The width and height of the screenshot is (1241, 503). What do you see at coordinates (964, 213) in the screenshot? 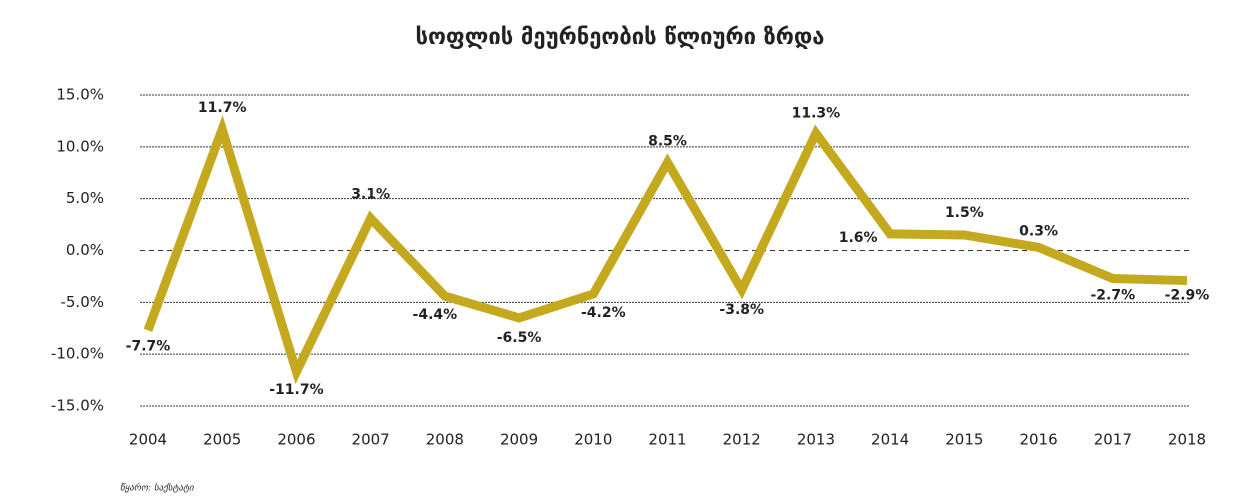
I see `data-label: 1.5%` at bounding box center [964, 213].